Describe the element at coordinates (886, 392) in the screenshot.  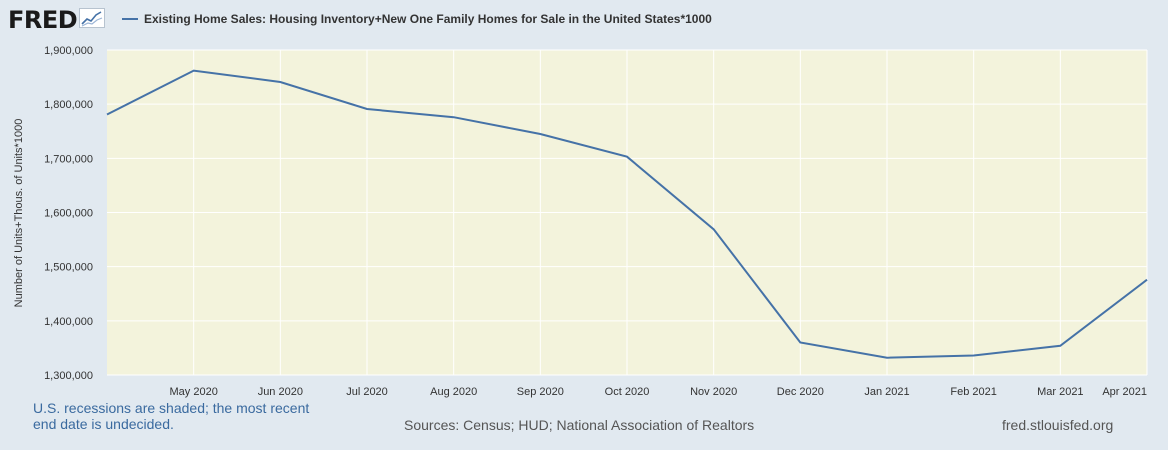
I see `x-tick-label: Jan 2021` at that location.